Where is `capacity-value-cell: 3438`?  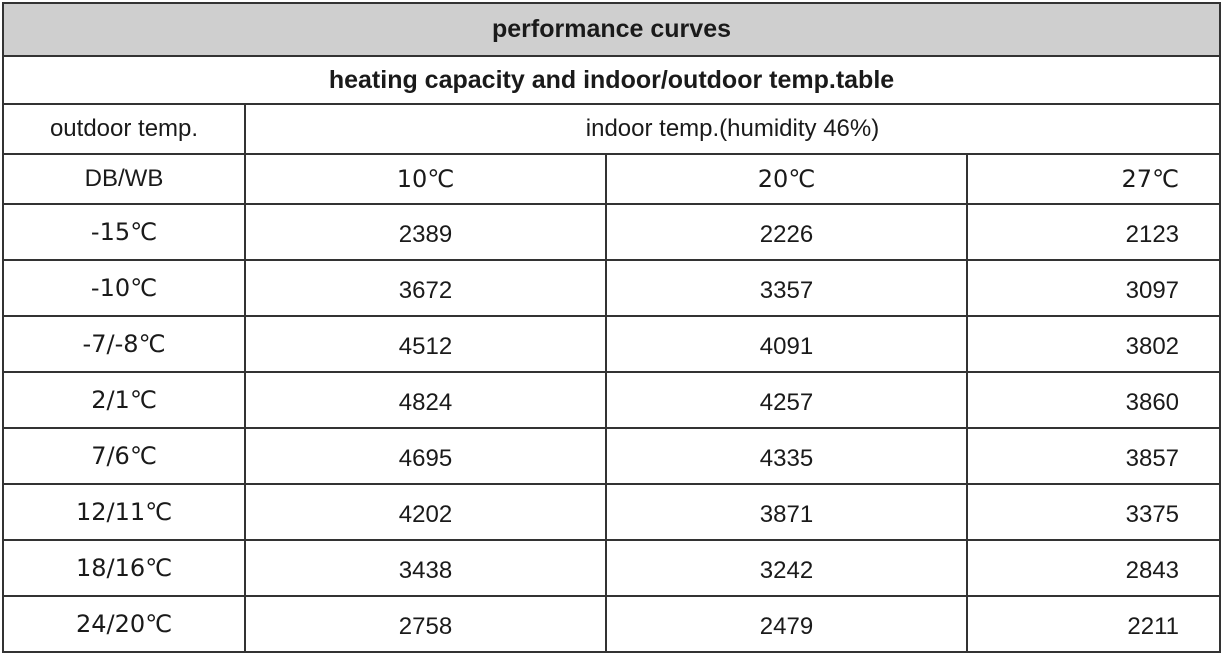 capacity-value-cell: 3438 is located at coordinates (425, 568).